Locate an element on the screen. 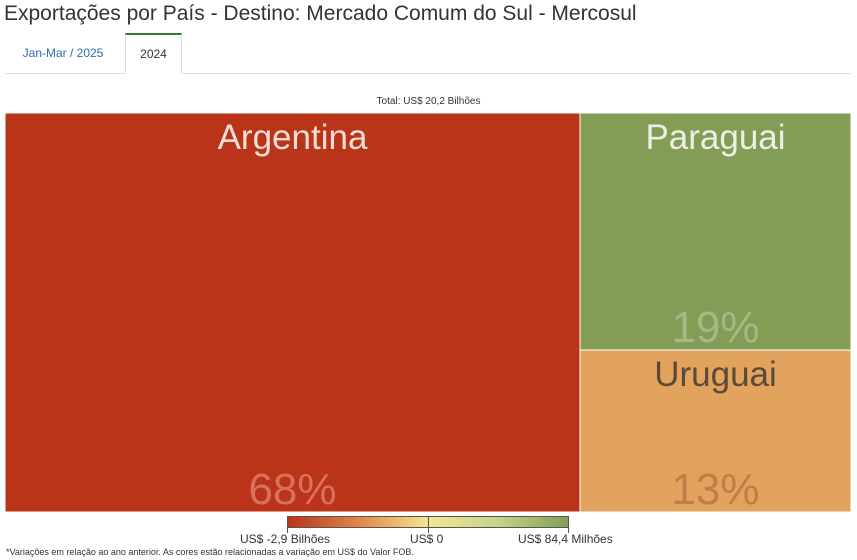 The width and height of the screenshot is (857, 560). legend-tick-max is located at coordinates (568, 524).